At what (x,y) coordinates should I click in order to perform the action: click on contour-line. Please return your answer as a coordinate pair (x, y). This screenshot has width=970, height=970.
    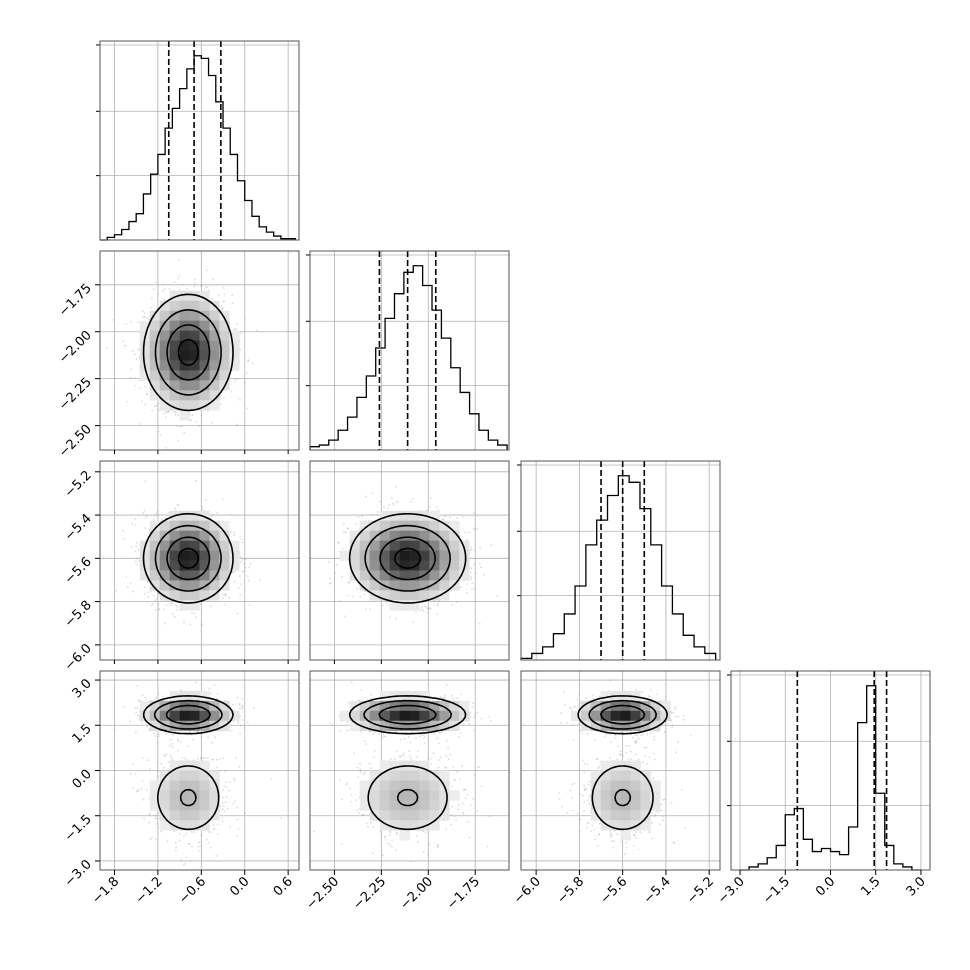
    Looking at the image, I should click on (188, 558).